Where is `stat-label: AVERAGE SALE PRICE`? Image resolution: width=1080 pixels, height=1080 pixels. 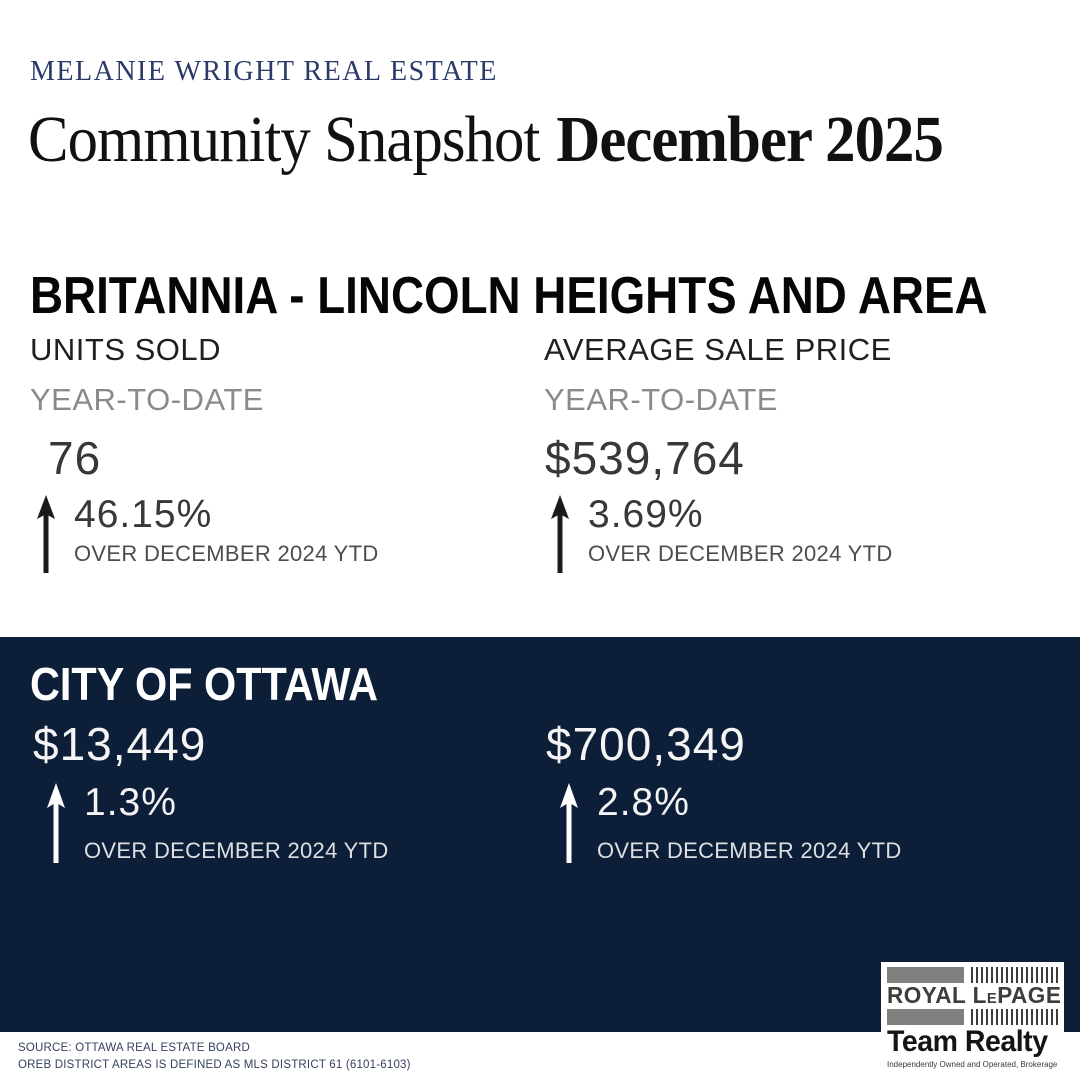
stat-label: AVERAGE SALE PRICE is located at coordinates (718, 349).